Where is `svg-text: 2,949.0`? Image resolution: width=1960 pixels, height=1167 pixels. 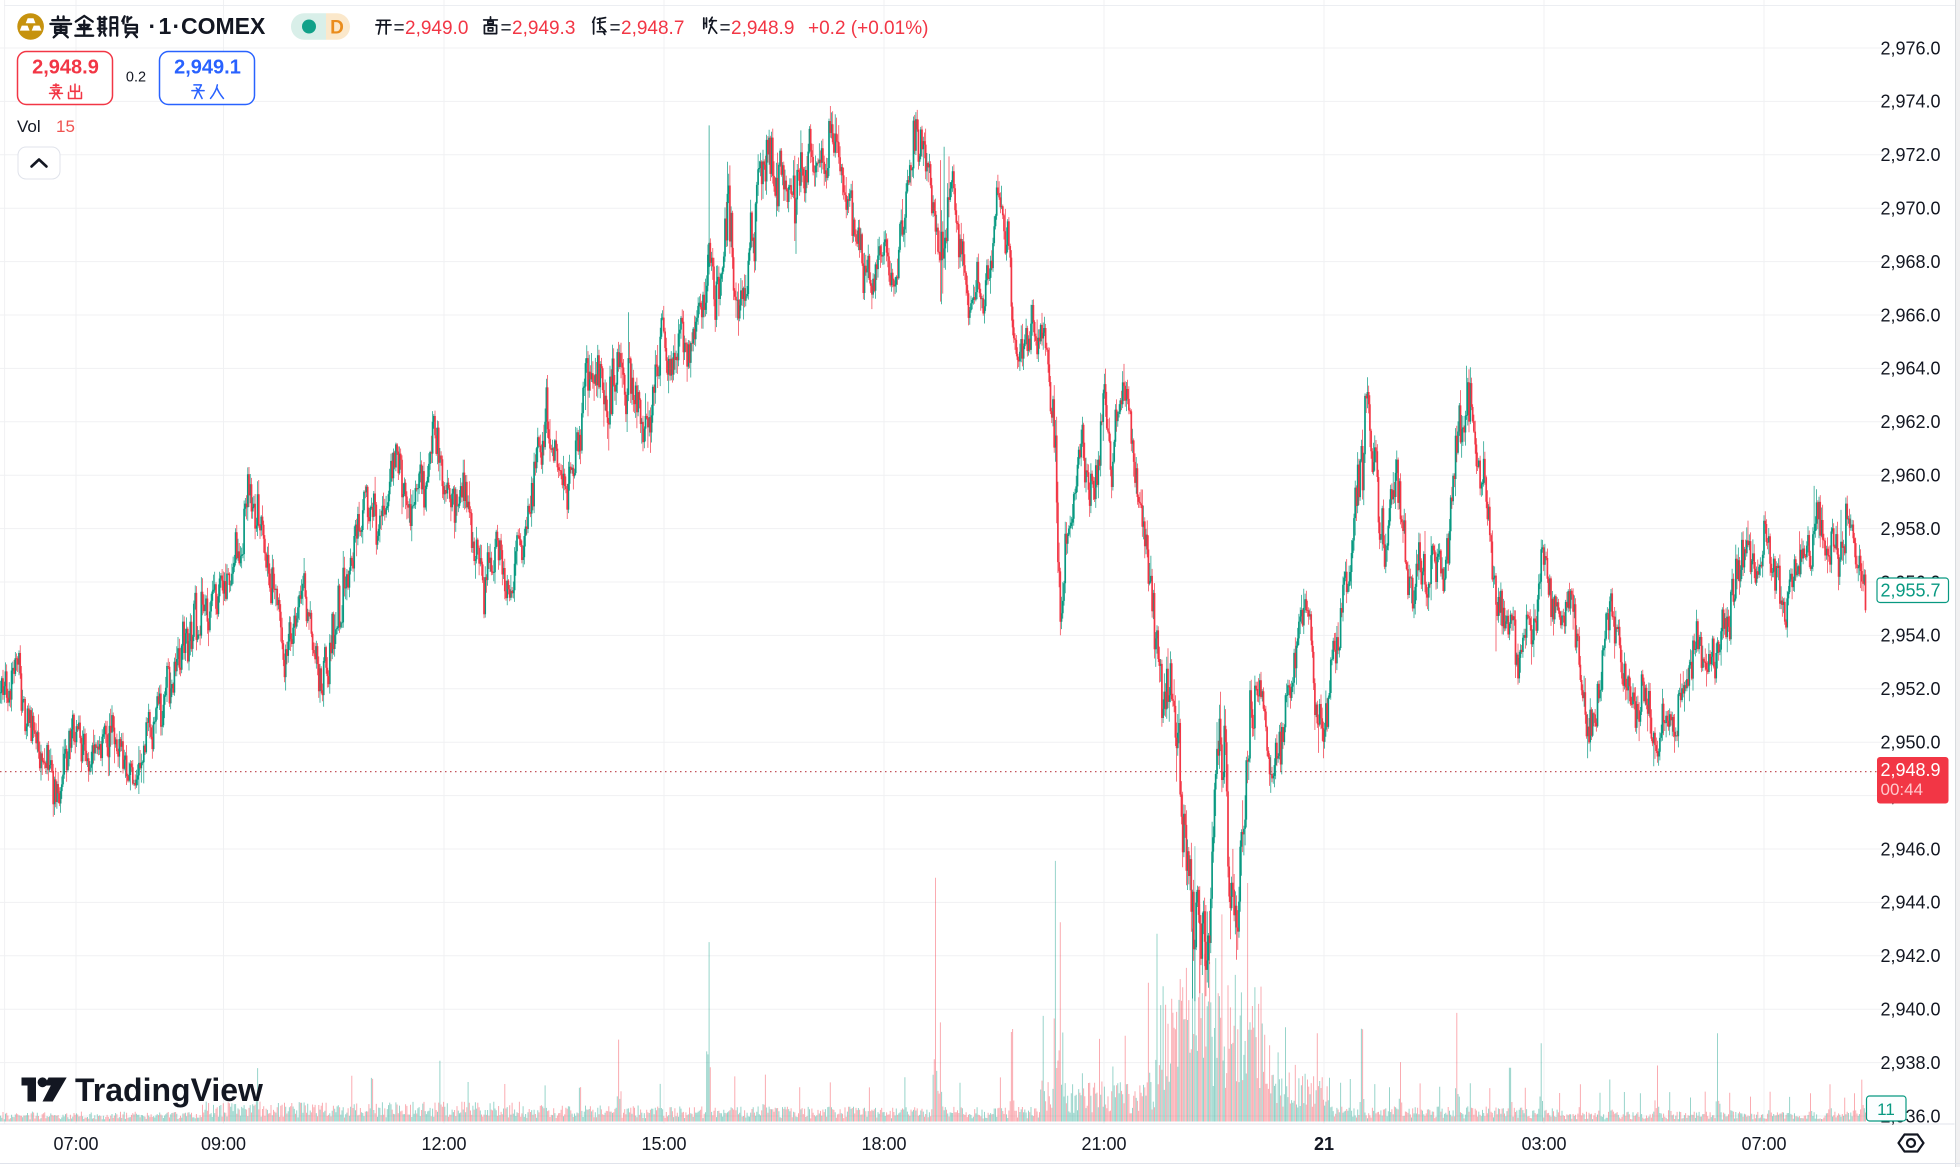
svg-text: 2,949.0 is located at coordinates (436, 28).